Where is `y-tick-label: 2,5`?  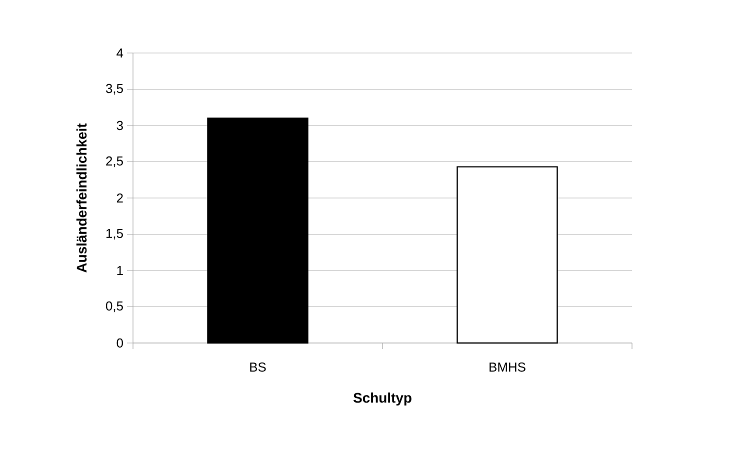
y-tick-label: 2,5 is located at coordinates (114, 162).